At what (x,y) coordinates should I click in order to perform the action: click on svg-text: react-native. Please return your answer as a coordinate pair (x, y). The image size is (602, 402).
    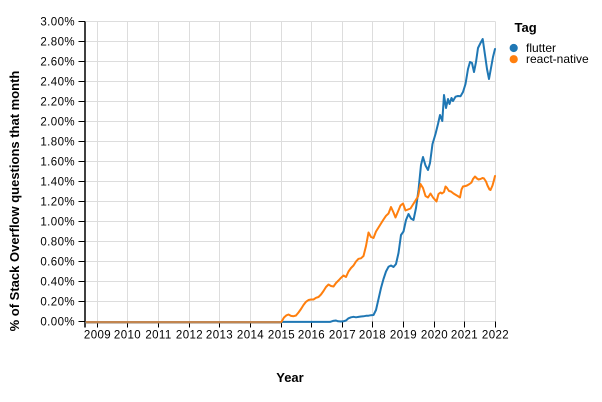
    Looking at the image, I should click on (557, 59).